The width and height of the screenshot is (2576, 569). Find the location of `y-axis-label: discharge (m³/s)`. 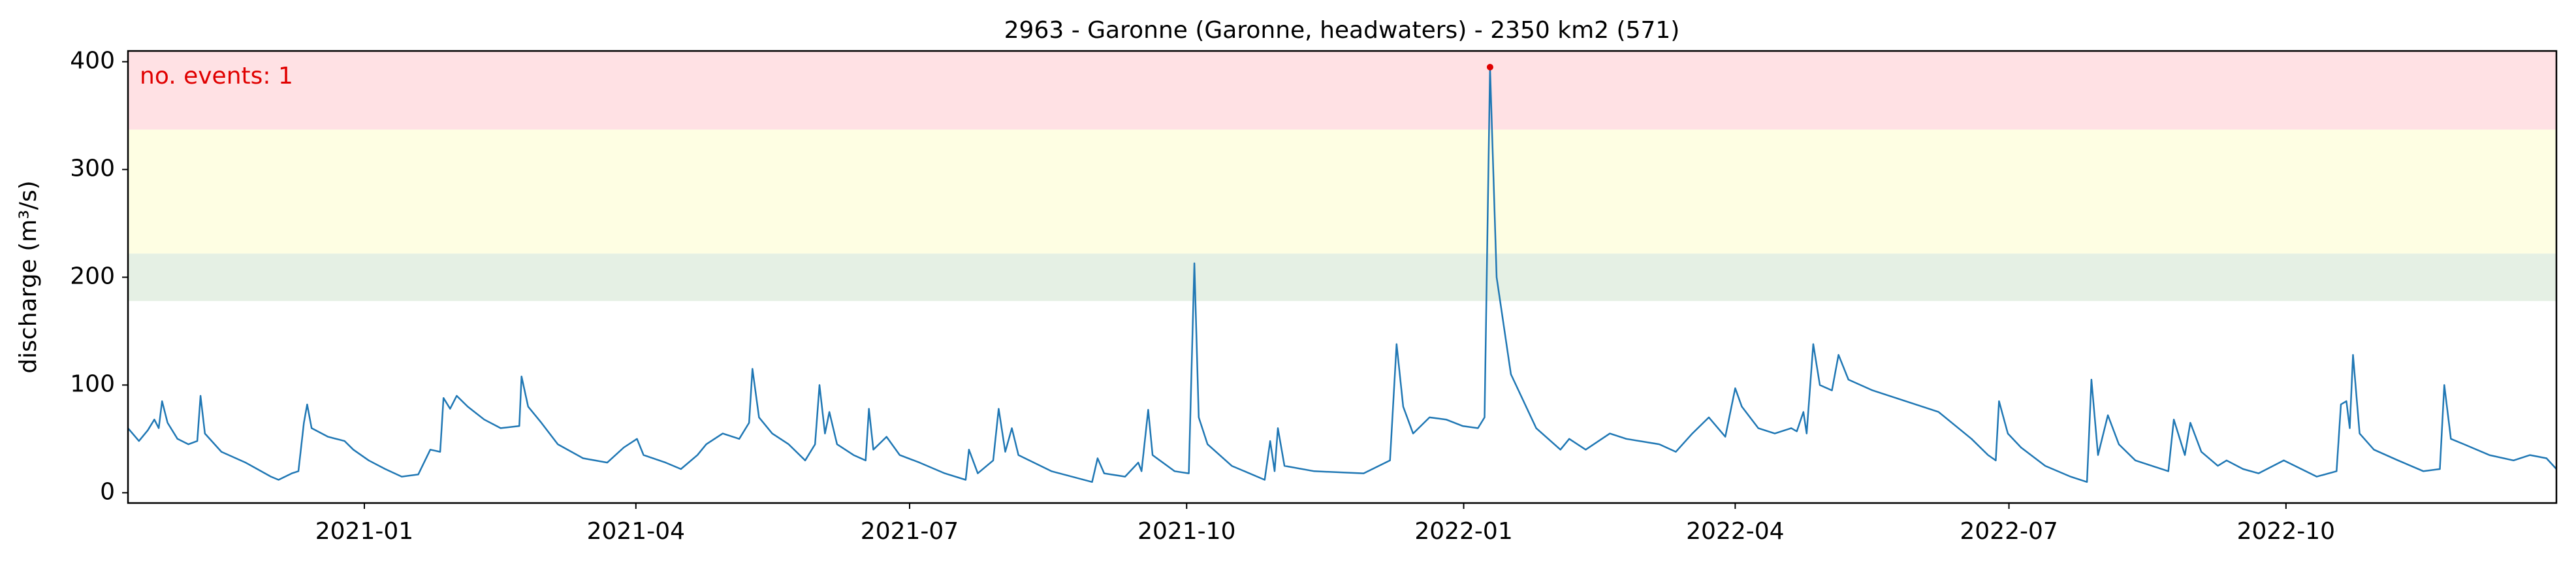

y-axis-label: discharge (m³/s) is located at coordinates (29, 276).